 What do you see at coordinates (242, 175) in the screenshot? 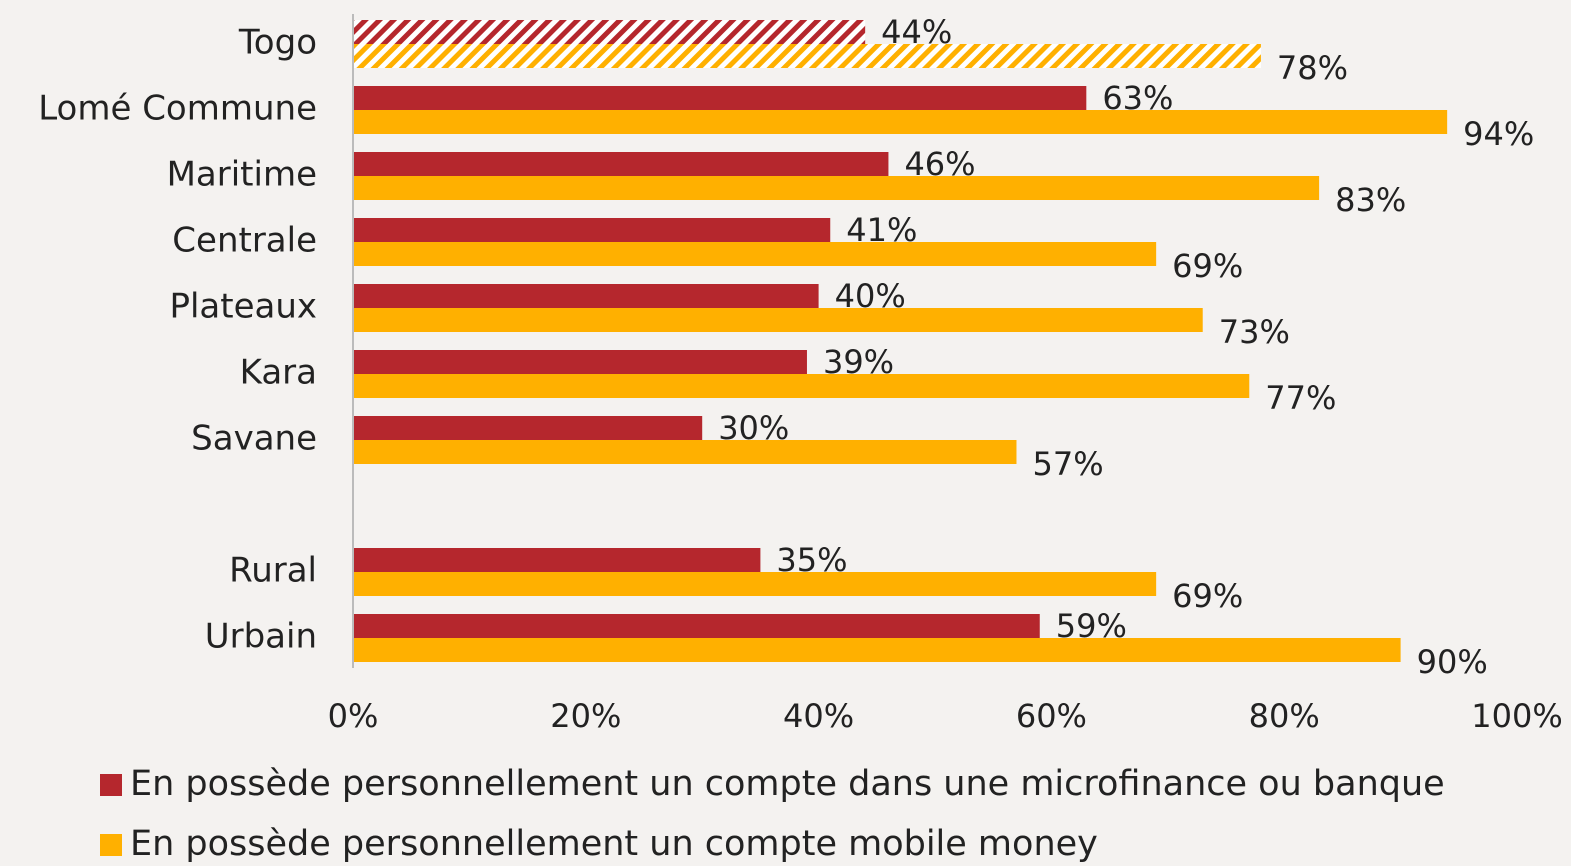
I see `category-label: Maritime` at bounding box center [242, 175].